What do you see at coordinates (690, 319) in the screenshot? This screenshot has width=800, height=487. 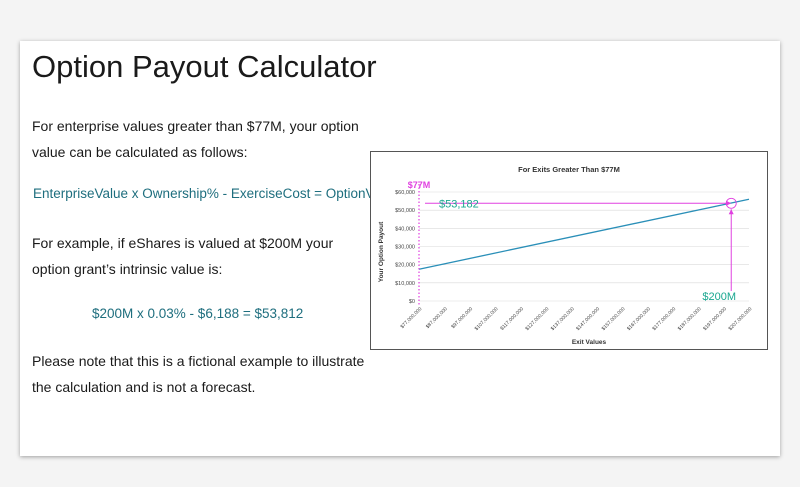 I see `x-tick-label: $187,000,000` at bounding box center [690, 319].